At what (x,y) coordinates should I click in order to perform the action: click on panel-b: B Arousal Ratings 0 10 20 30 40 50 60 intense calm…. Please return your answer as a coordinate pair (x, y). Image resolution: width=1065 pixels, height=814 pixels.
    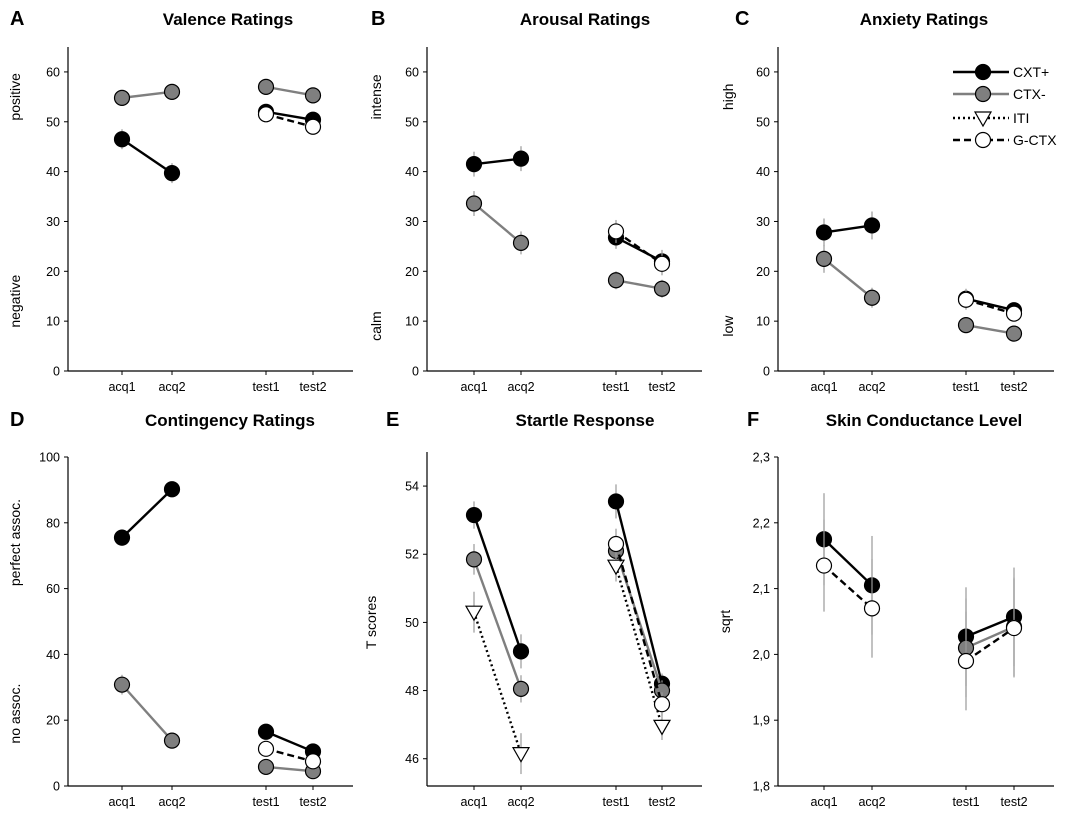
    Looking at the image, I should click on (535, 201).